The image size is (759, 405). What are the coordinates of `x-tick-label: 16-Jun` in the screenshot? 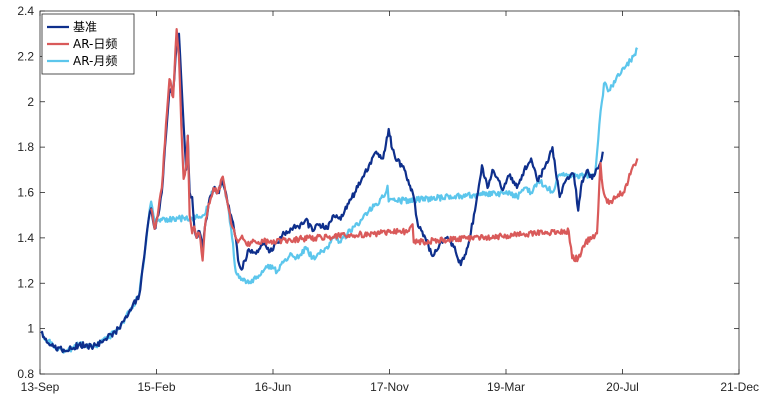 It's located at (273, 387).